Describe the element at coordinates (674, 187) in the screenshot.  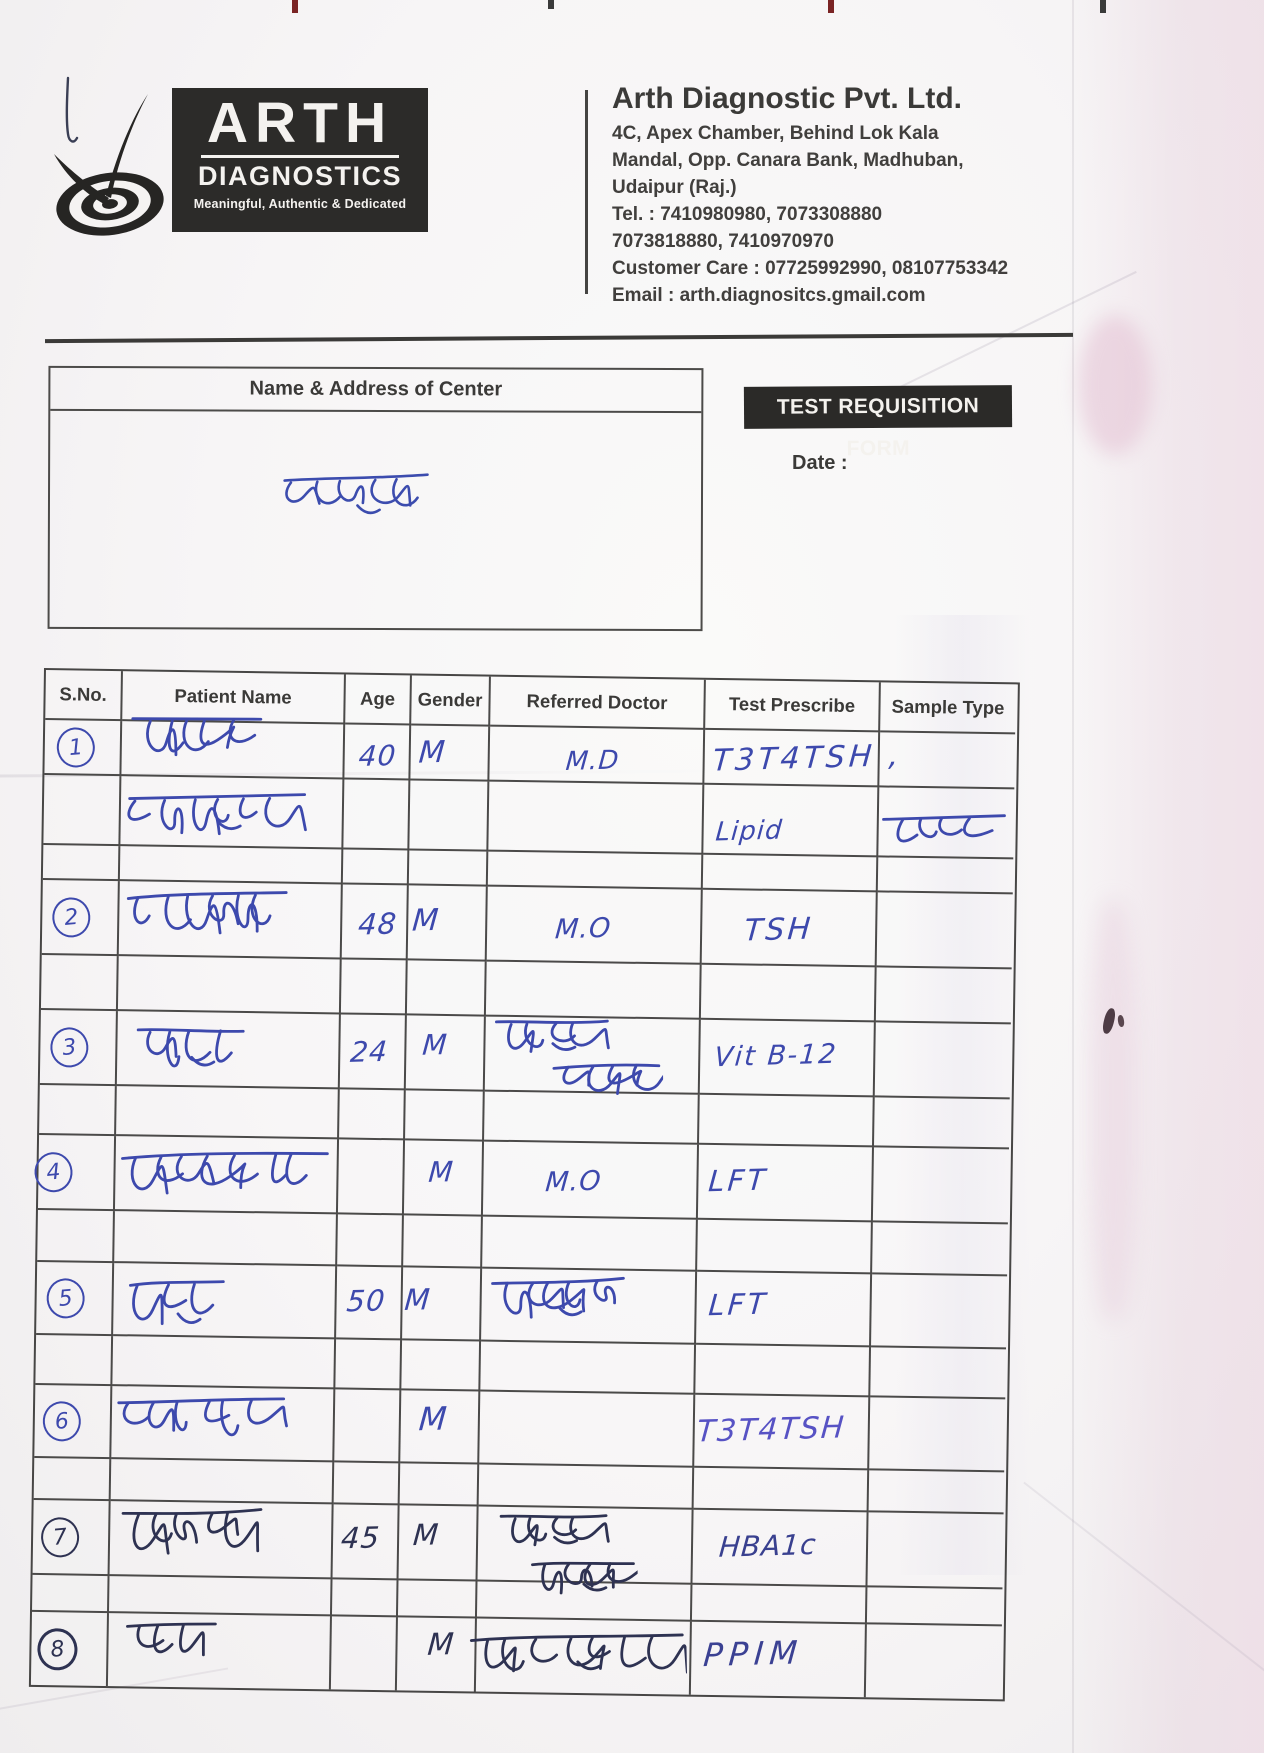
I see `company-address-line: Udaipur (Raj.)` at that location.